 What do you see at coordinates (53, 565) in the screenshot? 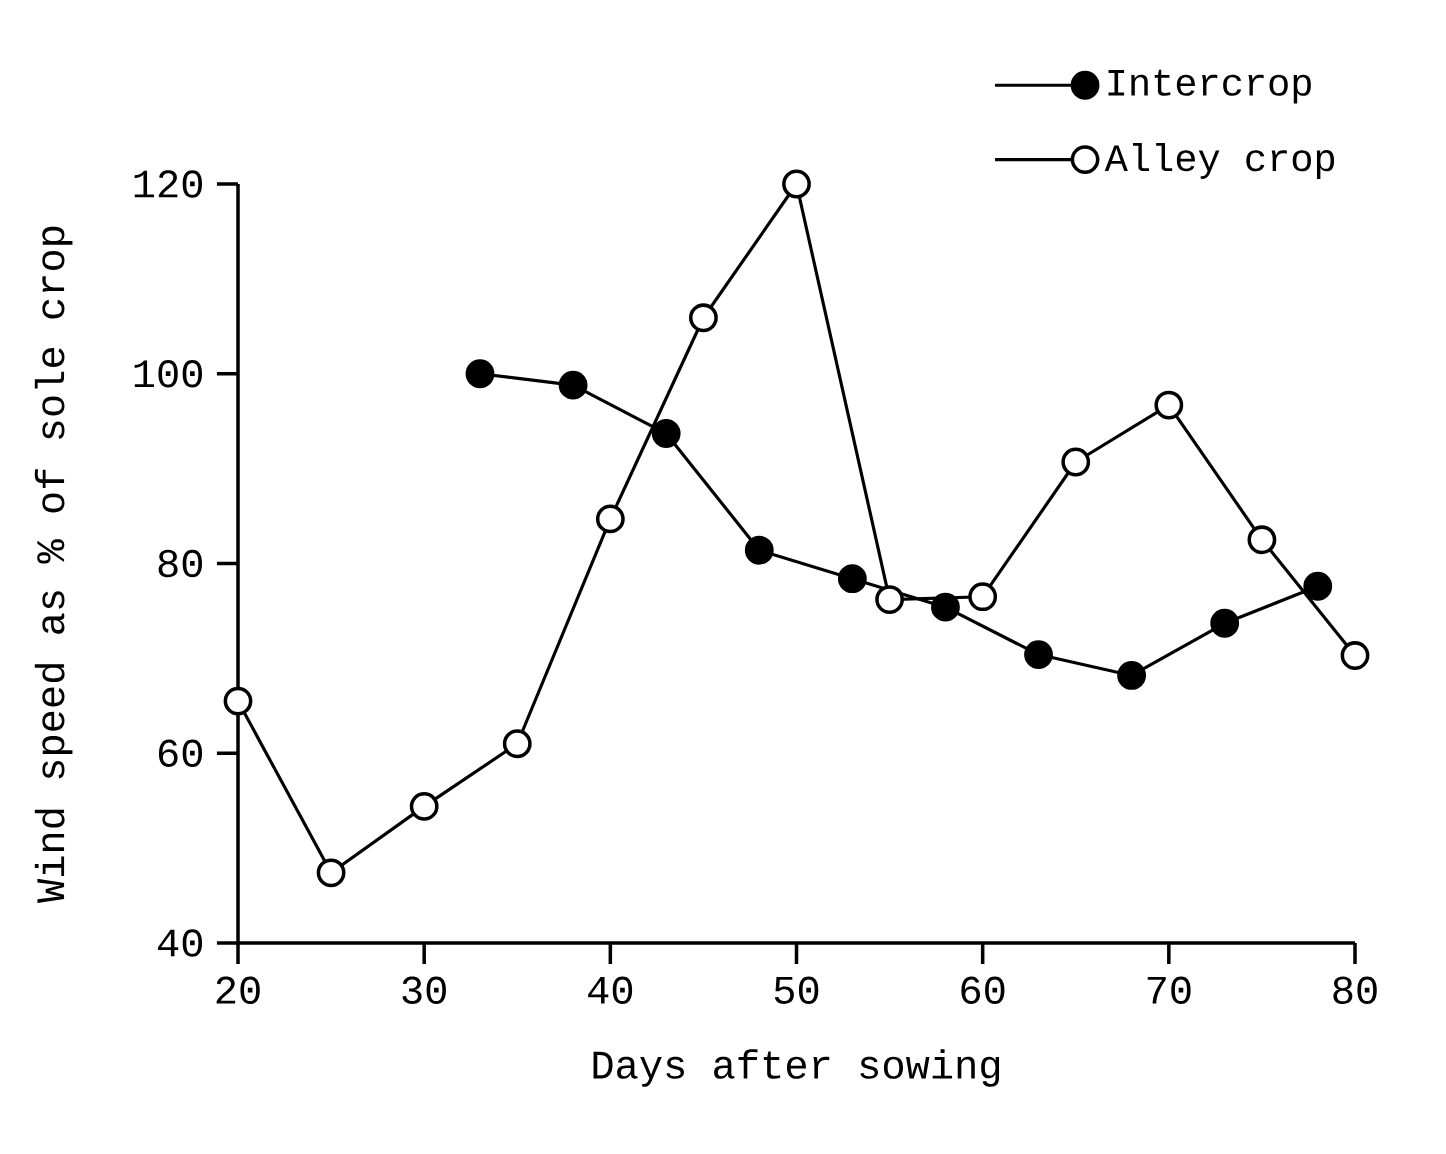
I see `y-axis-title: Wind speed as % of sole crop` at bounding box center [53, 565].